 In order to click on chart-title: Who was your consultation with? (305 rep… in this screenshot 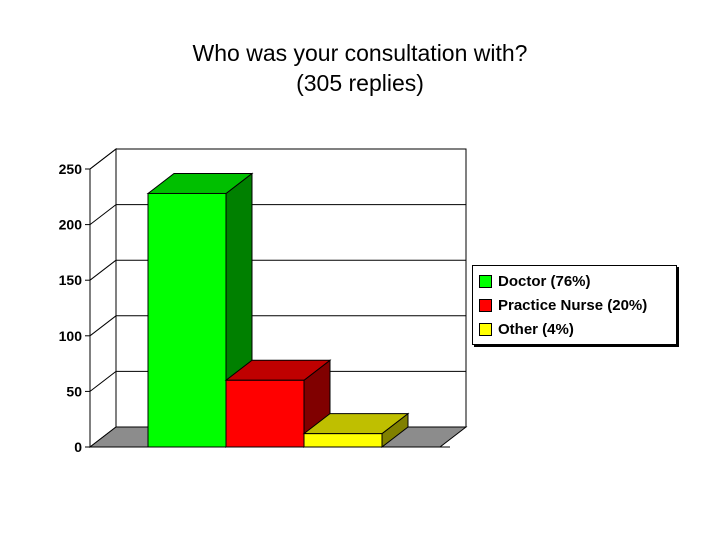, I will do `click(360, 68)`.